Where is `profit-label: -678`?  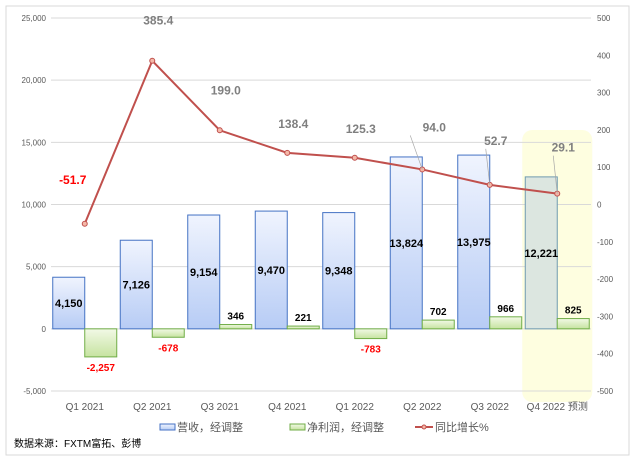 profit-label: -678 is located at coordinates (168, 348).